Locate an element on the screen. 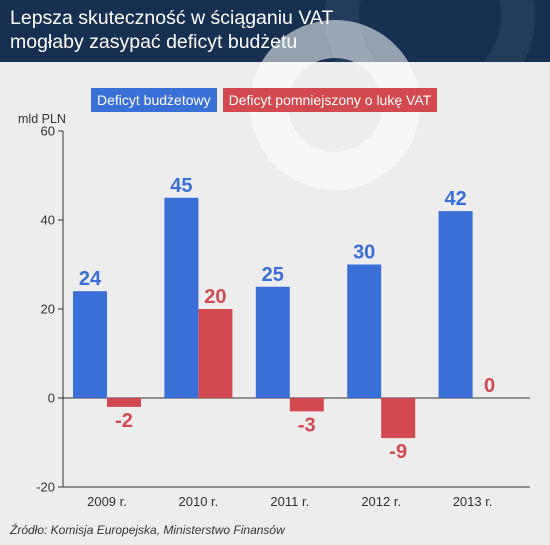 The width and height of the screenshot is (550, 545). y-tick-label: 0 is located at coordinates (51, 398).